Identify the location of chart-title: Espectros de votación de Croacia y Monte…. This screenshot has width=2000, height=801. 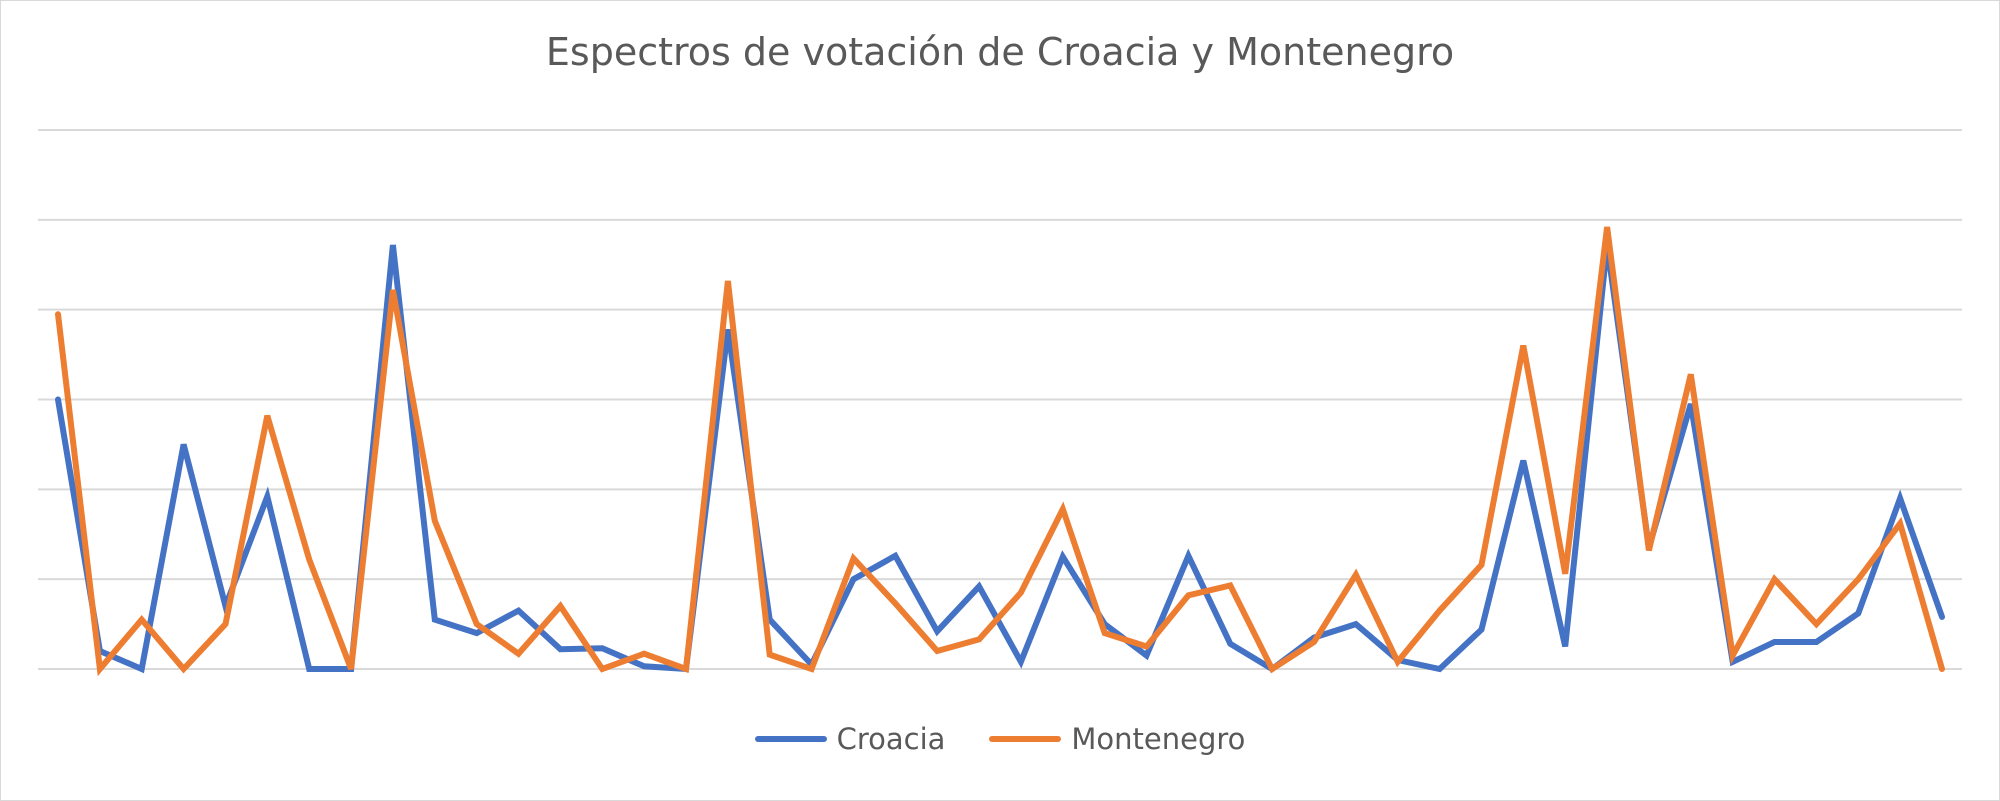
(1000, 52).